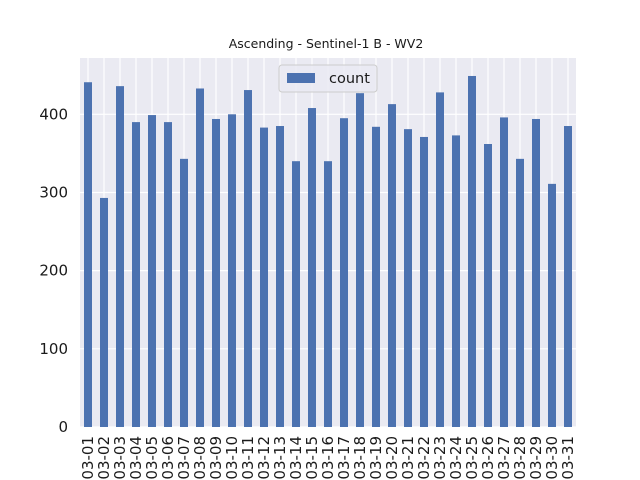 The image size is (640, 480). What do you see at coordinates (200, 458) in the screenshot?
I see `x-tick-label: 03-08` at bounding box center [200, 458].